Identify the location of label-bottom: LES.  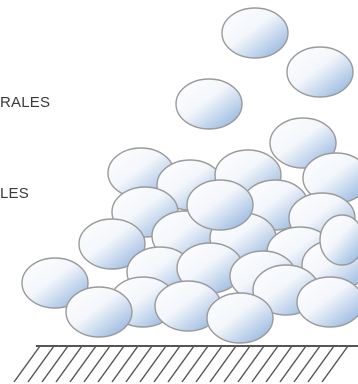
(14, 193).